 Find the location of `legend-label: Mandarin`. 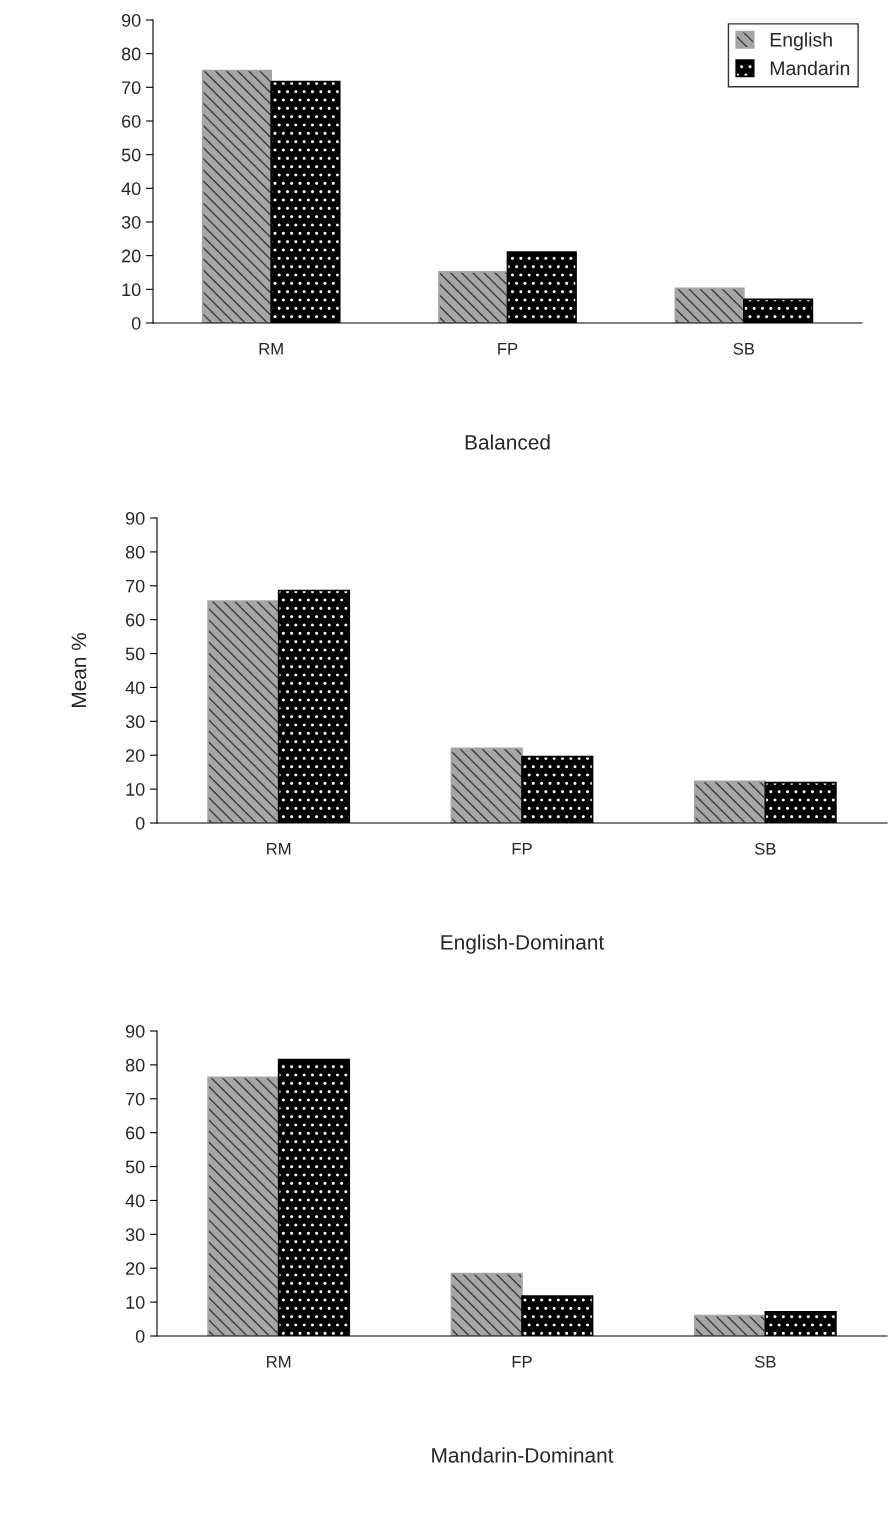

legend-label: Mandarin is located at coordinates (810, 68).